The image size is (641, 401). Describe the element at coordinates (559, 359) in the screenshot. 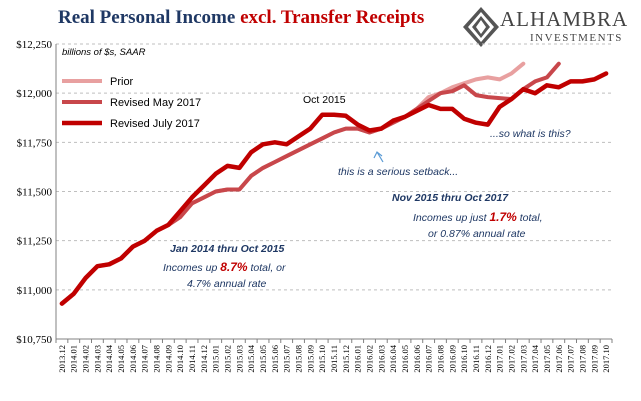

I see `x-tick-label: 2017.06` at that location.